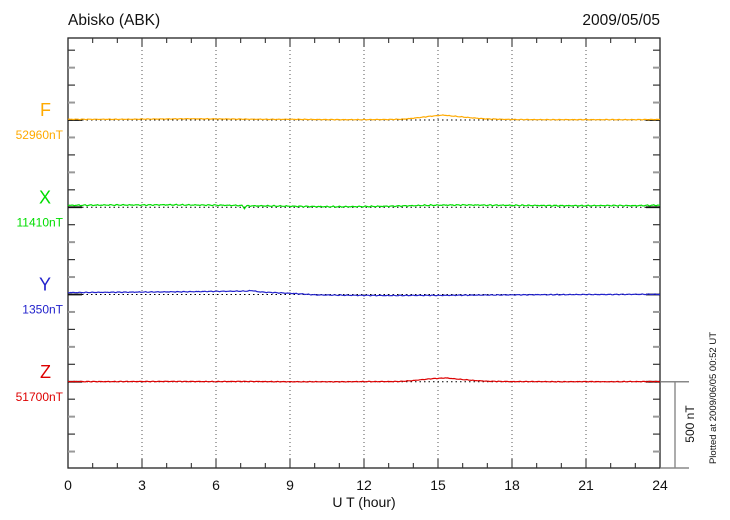  Describe the element at coordinates (45, 285) in the screenshot. I see `series-letter-Y: Y` at that location.